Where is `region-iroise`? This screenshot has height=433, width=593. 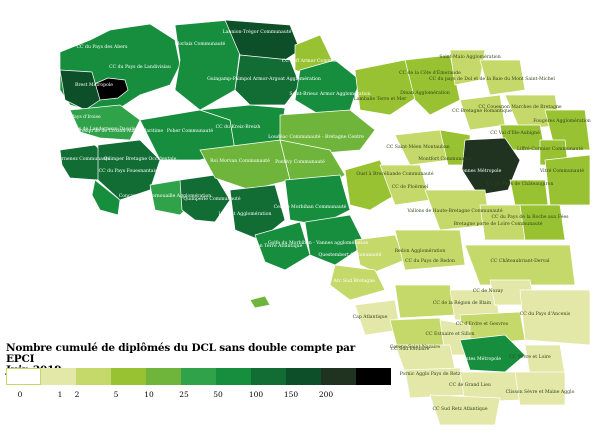 region-iroise is located at coordinates (80, 90).